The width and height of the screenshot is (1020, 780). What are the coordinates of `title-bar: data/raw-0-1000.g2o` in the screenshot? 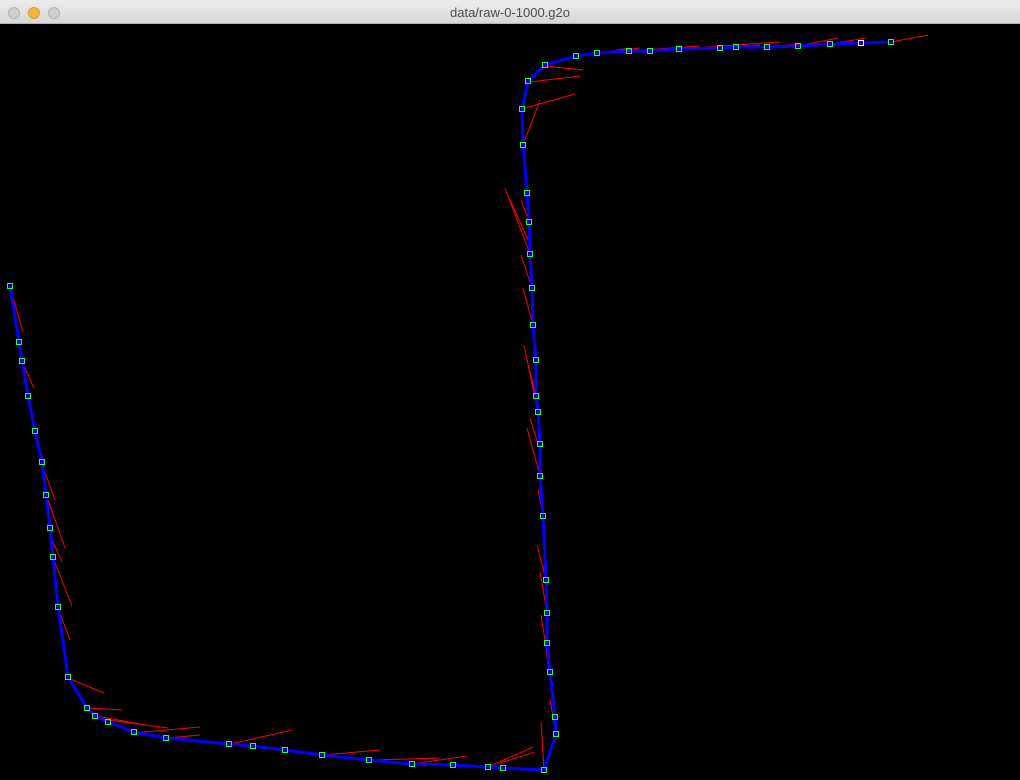 It's located at (510, 12).